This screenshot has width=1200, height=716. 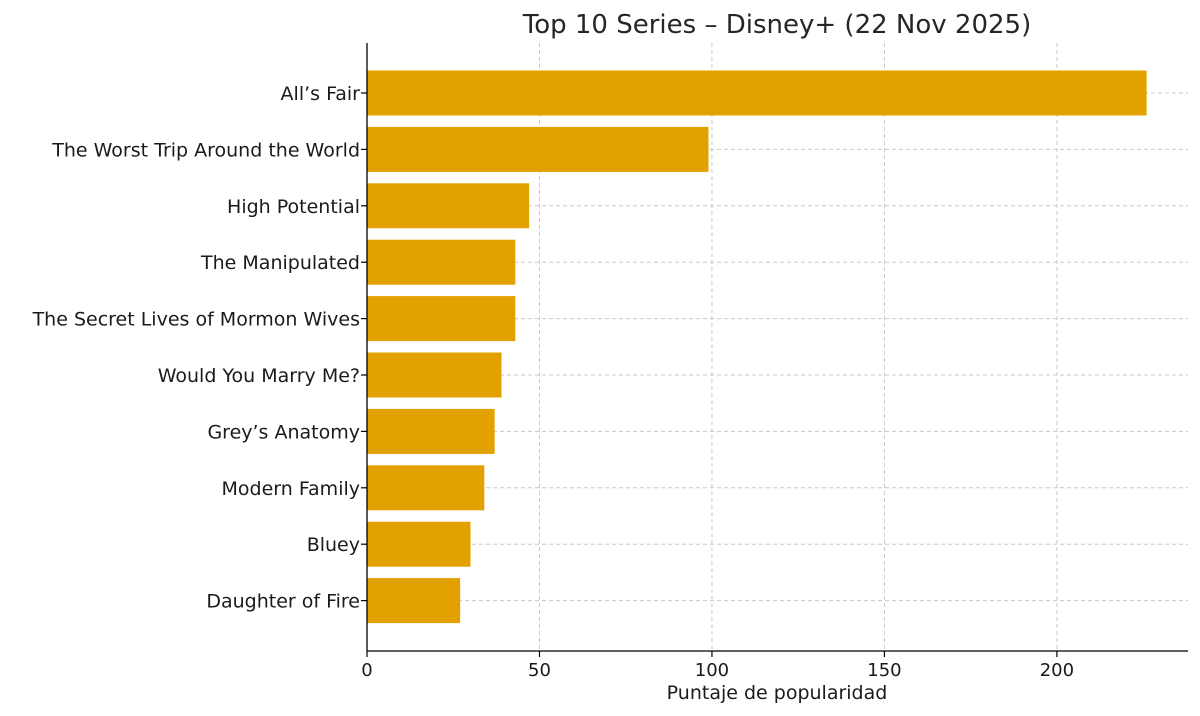 What do you see at coordinates (1057, 670) in the screenshot?
I see `x-tick-label: 200` at bounding box center [1057, 670].